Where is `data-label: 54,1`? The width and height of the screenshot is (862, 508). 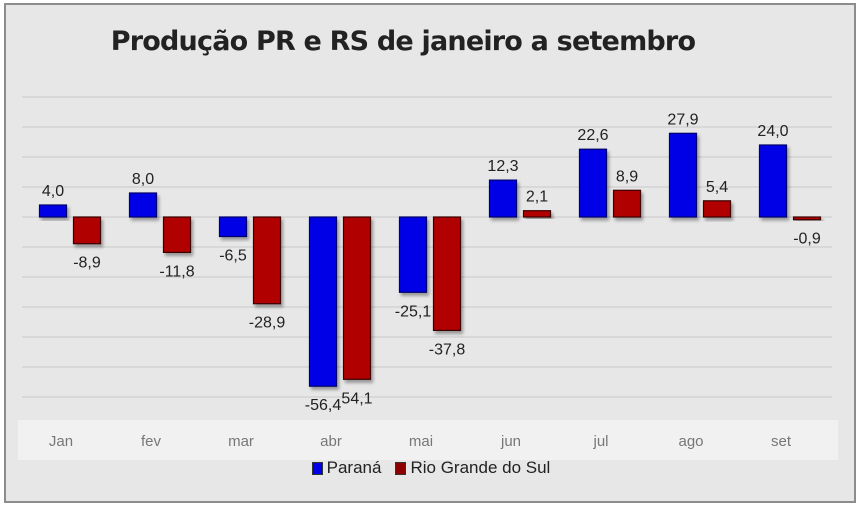
data-label: 54,1 is located at coordinates (356, 398).